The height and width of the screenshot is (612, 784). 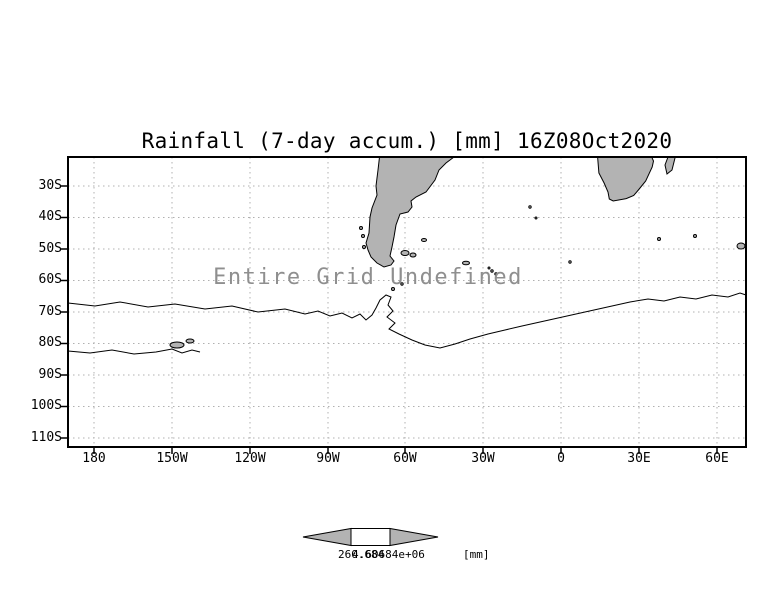 I want to click on y-tick-label-40s: 40S, so click(x=50, y=216).